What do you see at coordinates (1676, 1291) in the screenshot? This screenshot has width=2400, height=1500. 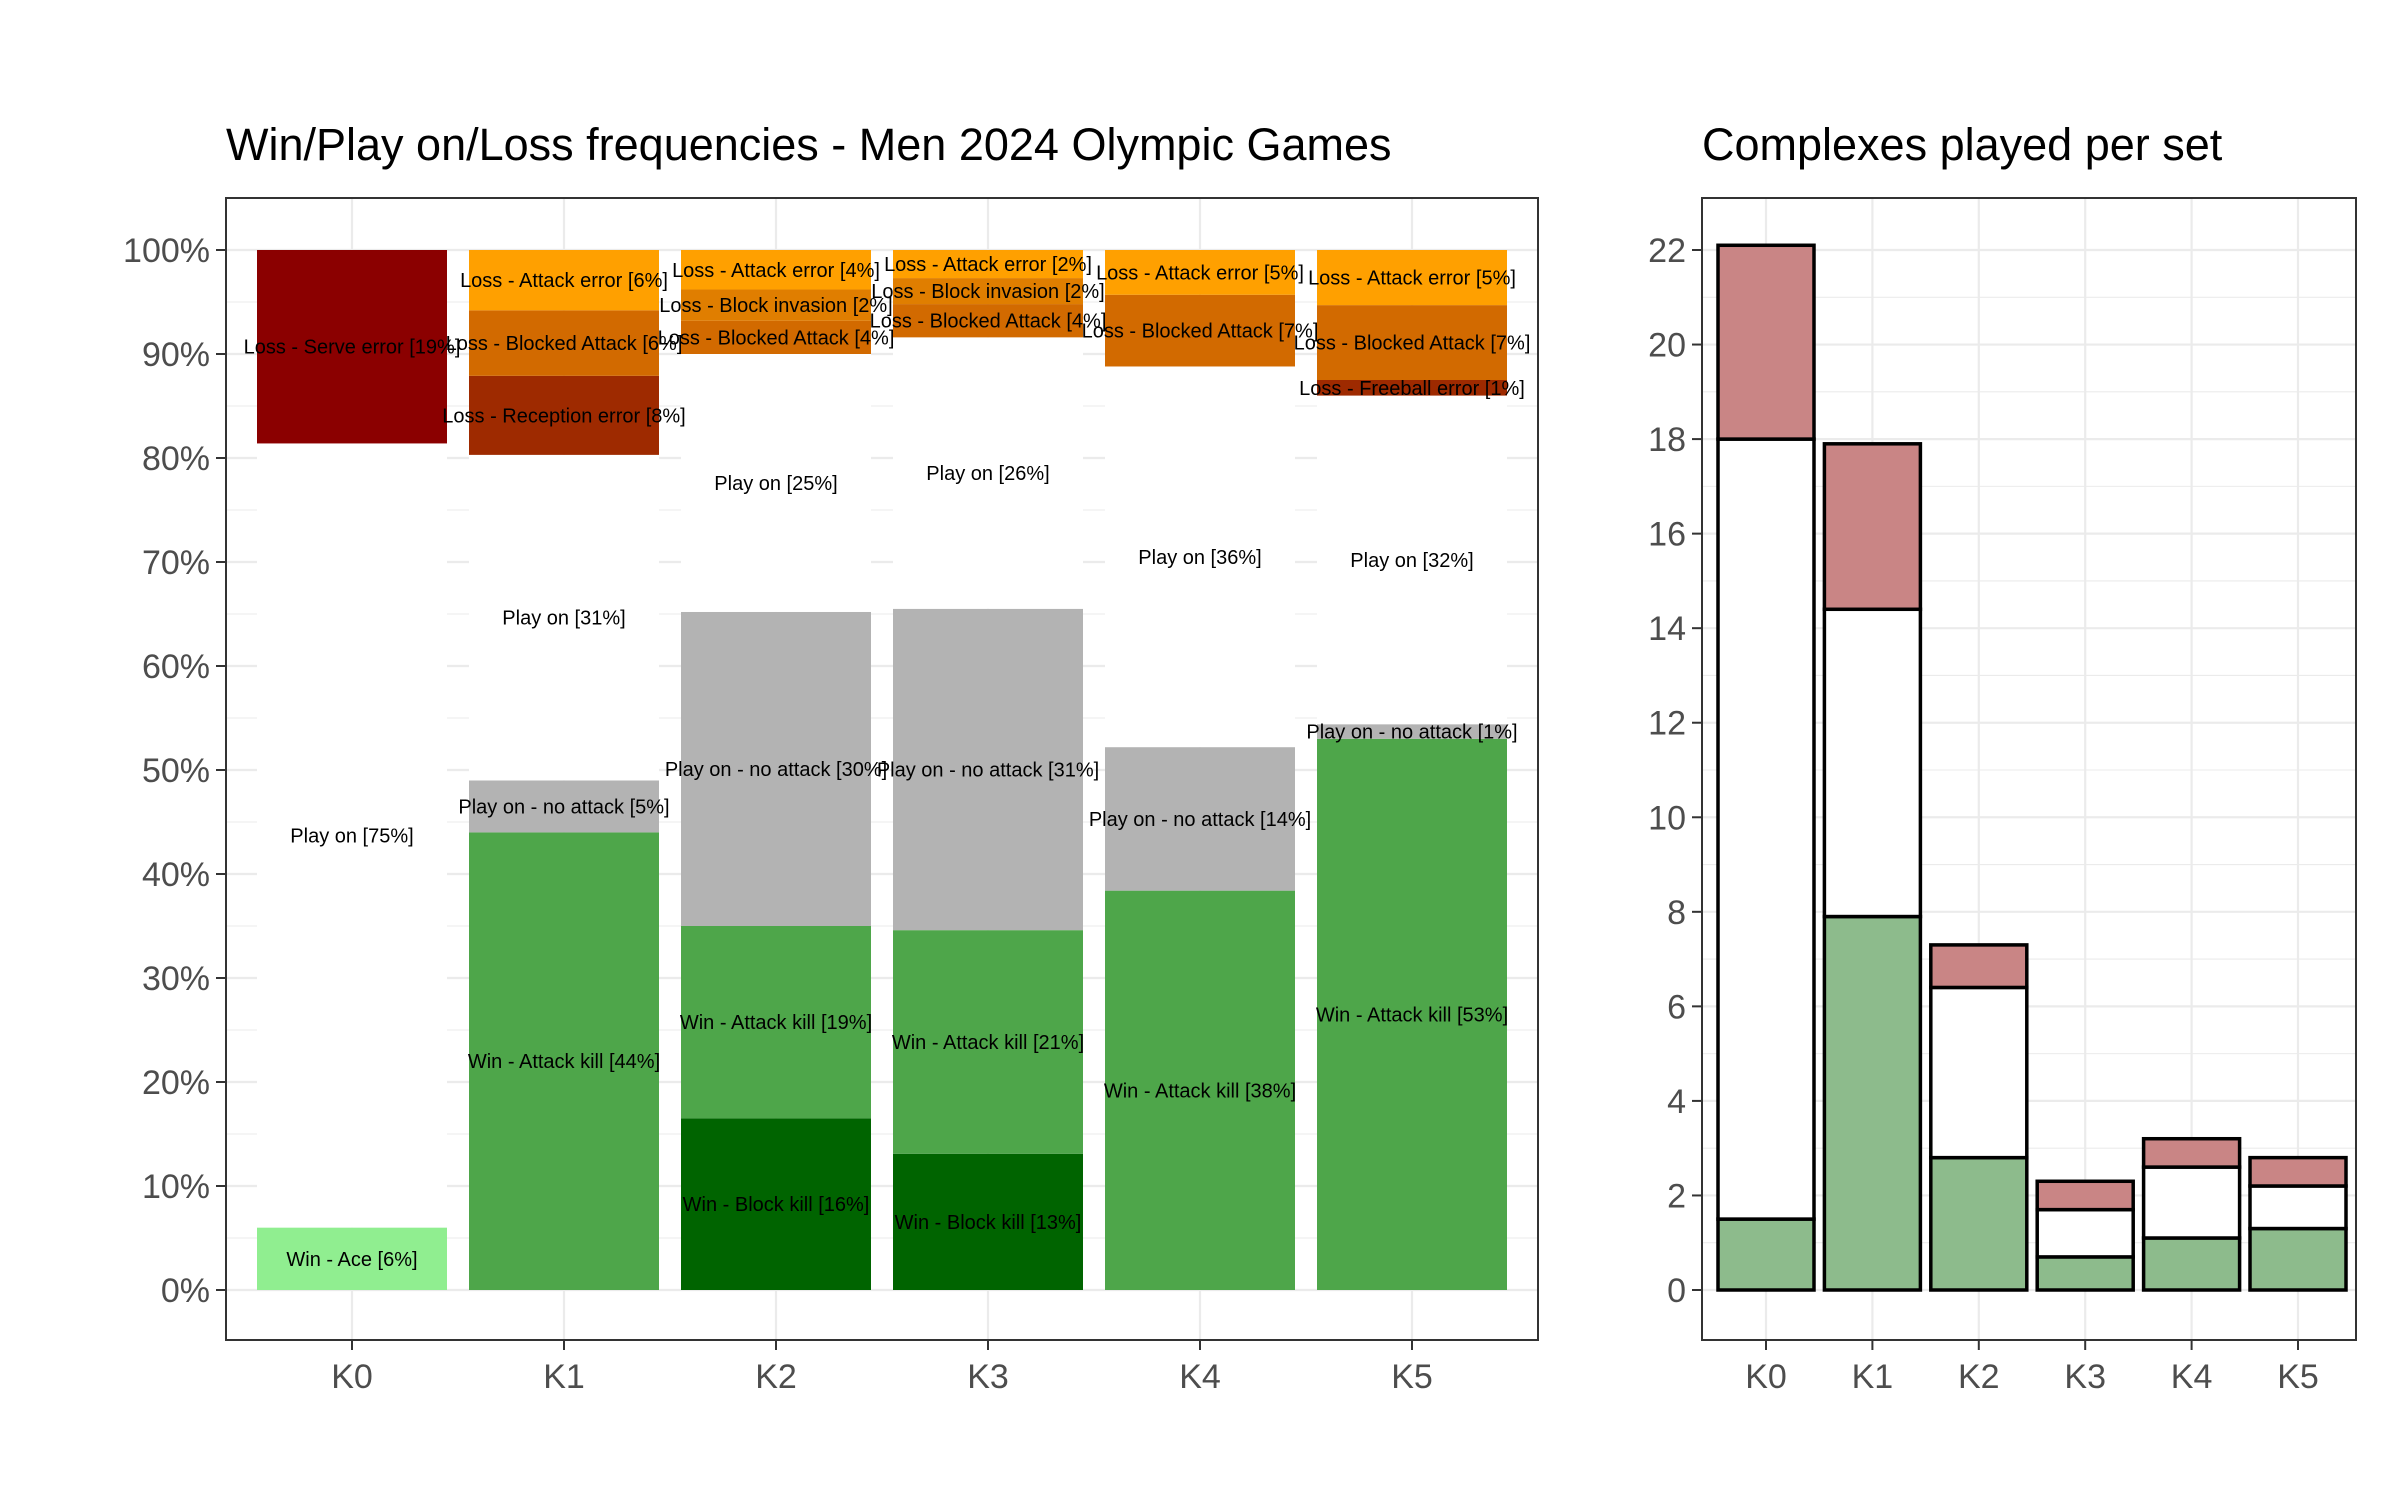 I see `y-tick-label: 0` at bounding box center [1676, 1291].